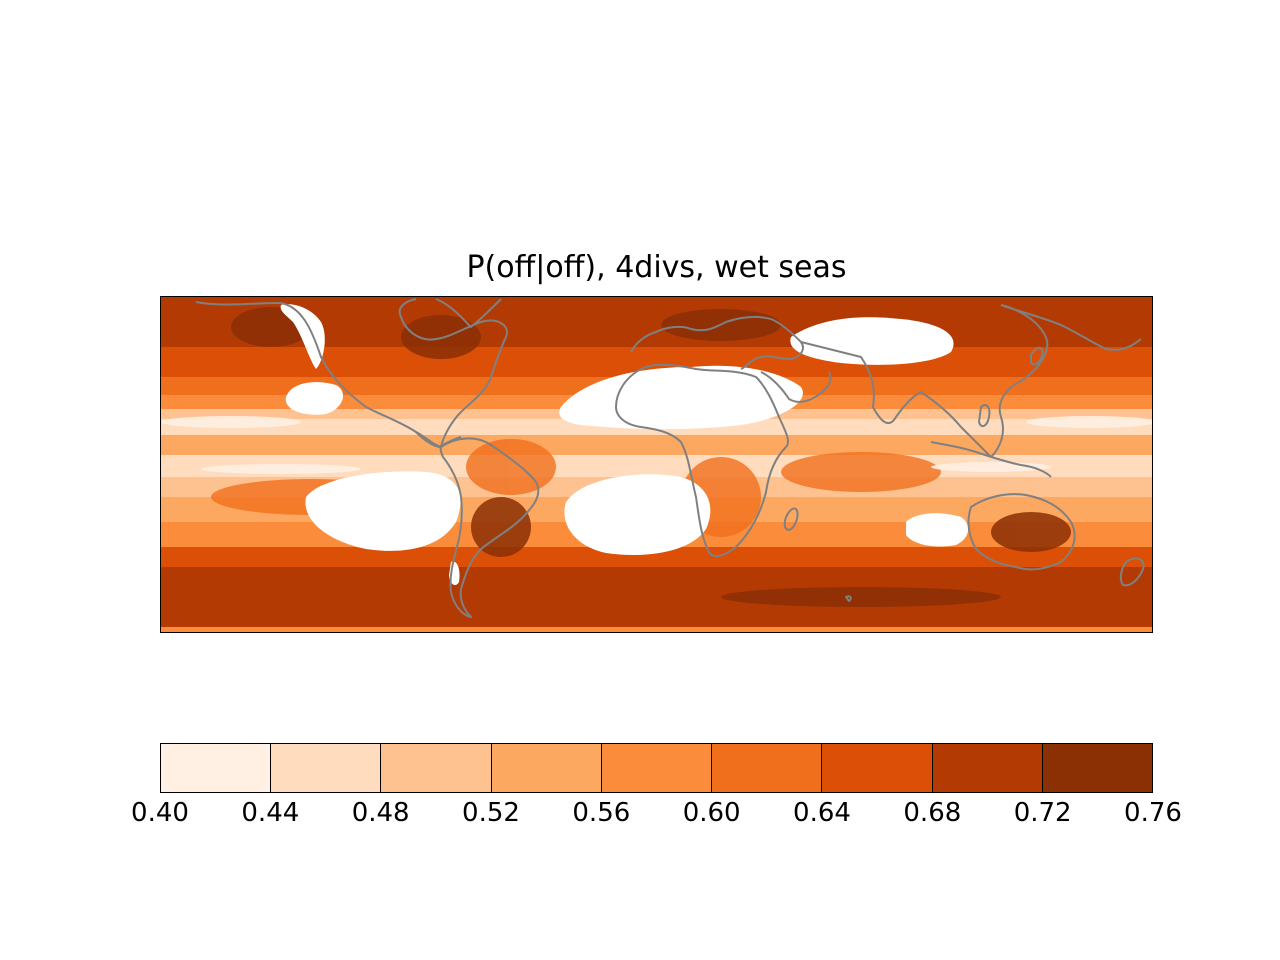  What do you see at coordinates (1031, 532) in the screenshot?
I see `patch-australia` at bounding box center [1031, 532].